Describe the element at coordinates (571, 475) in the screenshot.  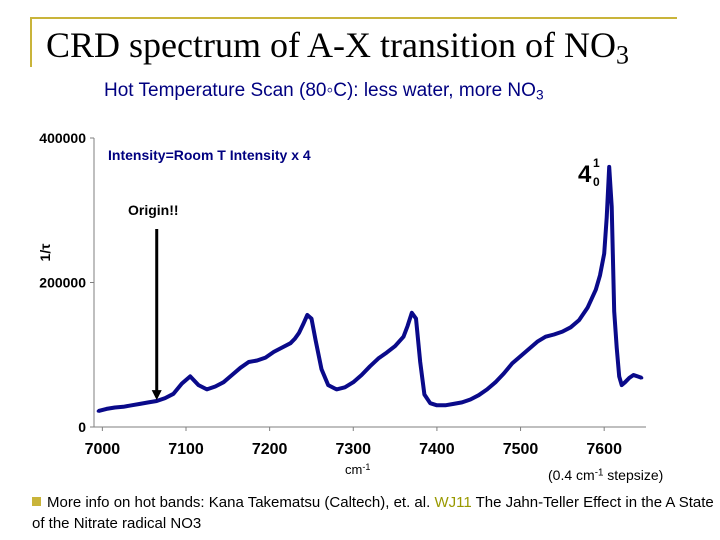
I see `stepsize-open: (0.4 cm` at that location.